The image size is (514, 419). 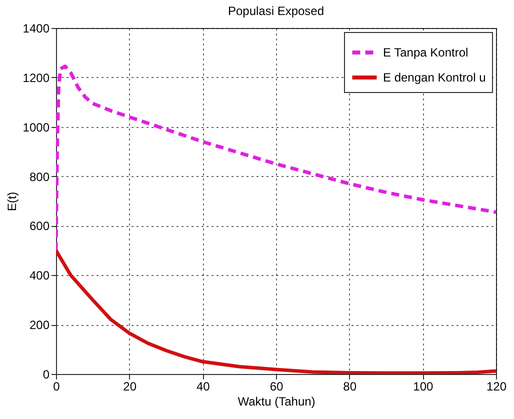 What do you see at coordinates (350, 387) in the screenshot?
I see `x-tick-label: 80` at bounding box center [350, 387].